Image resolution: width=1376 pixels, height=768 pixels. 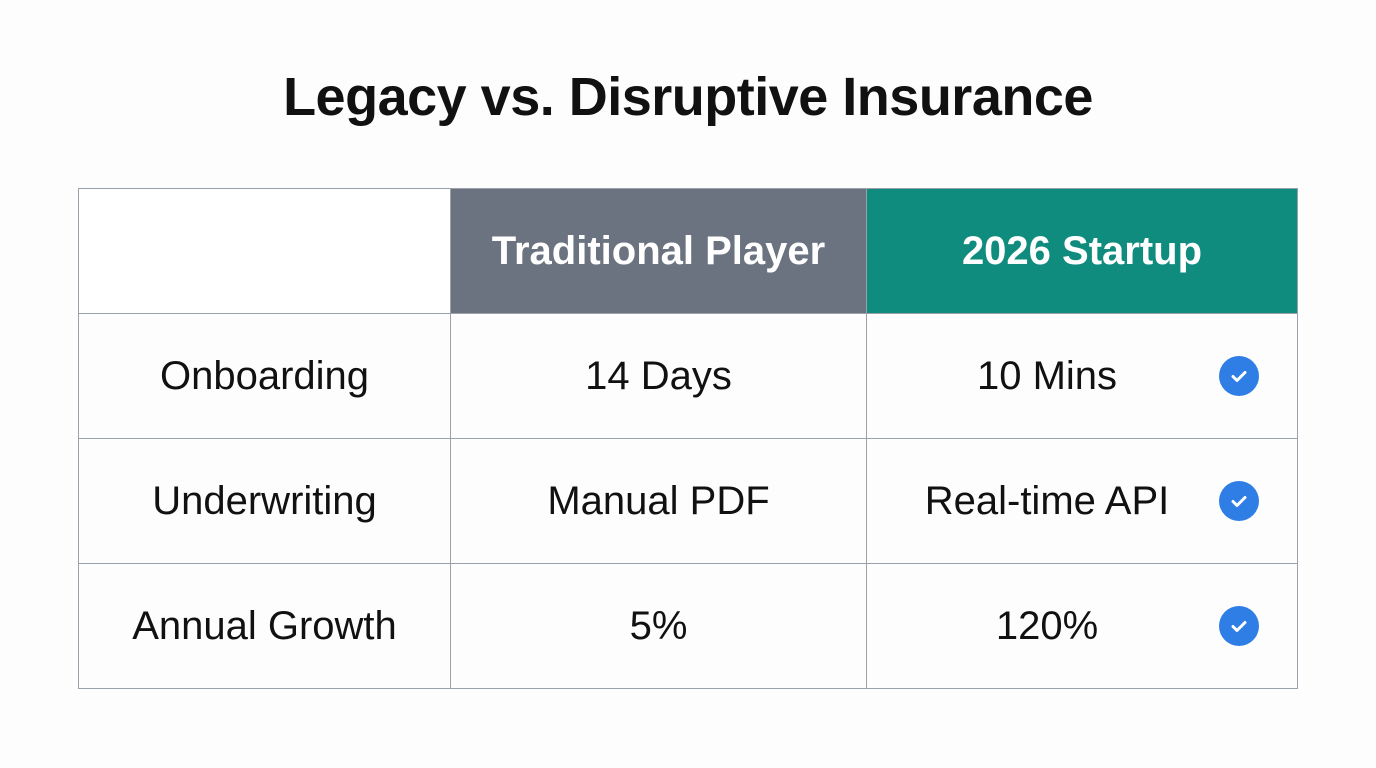 I want to click on traditional-value: 14 Days, so click(x=658, y=376).